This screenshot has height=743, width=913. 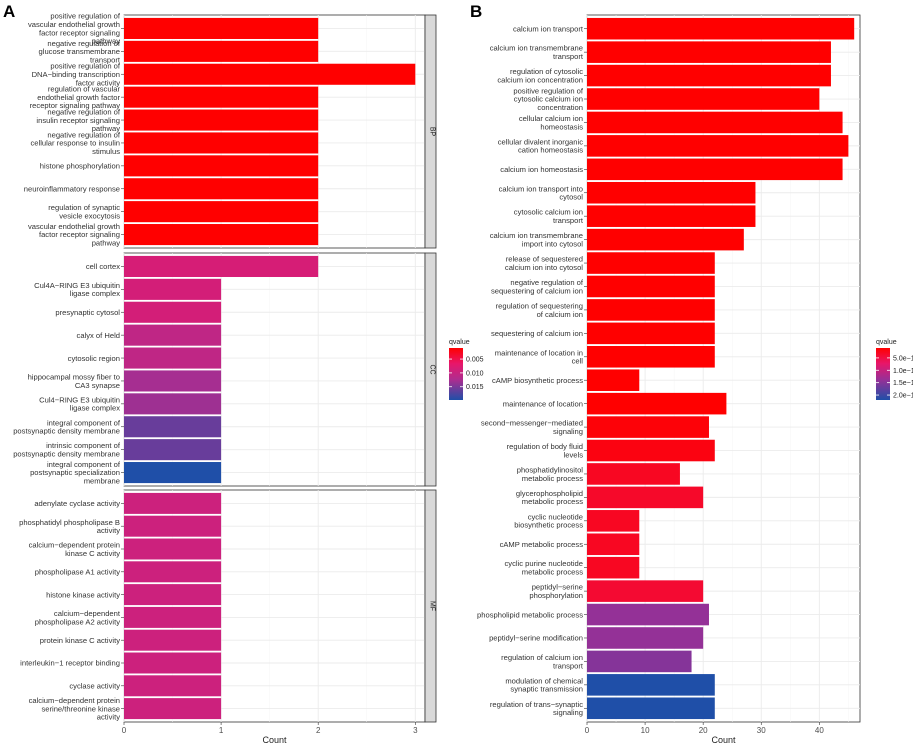 I want to click on bar-second-messenger-mediated-signaling, so click(x=648, y=427).